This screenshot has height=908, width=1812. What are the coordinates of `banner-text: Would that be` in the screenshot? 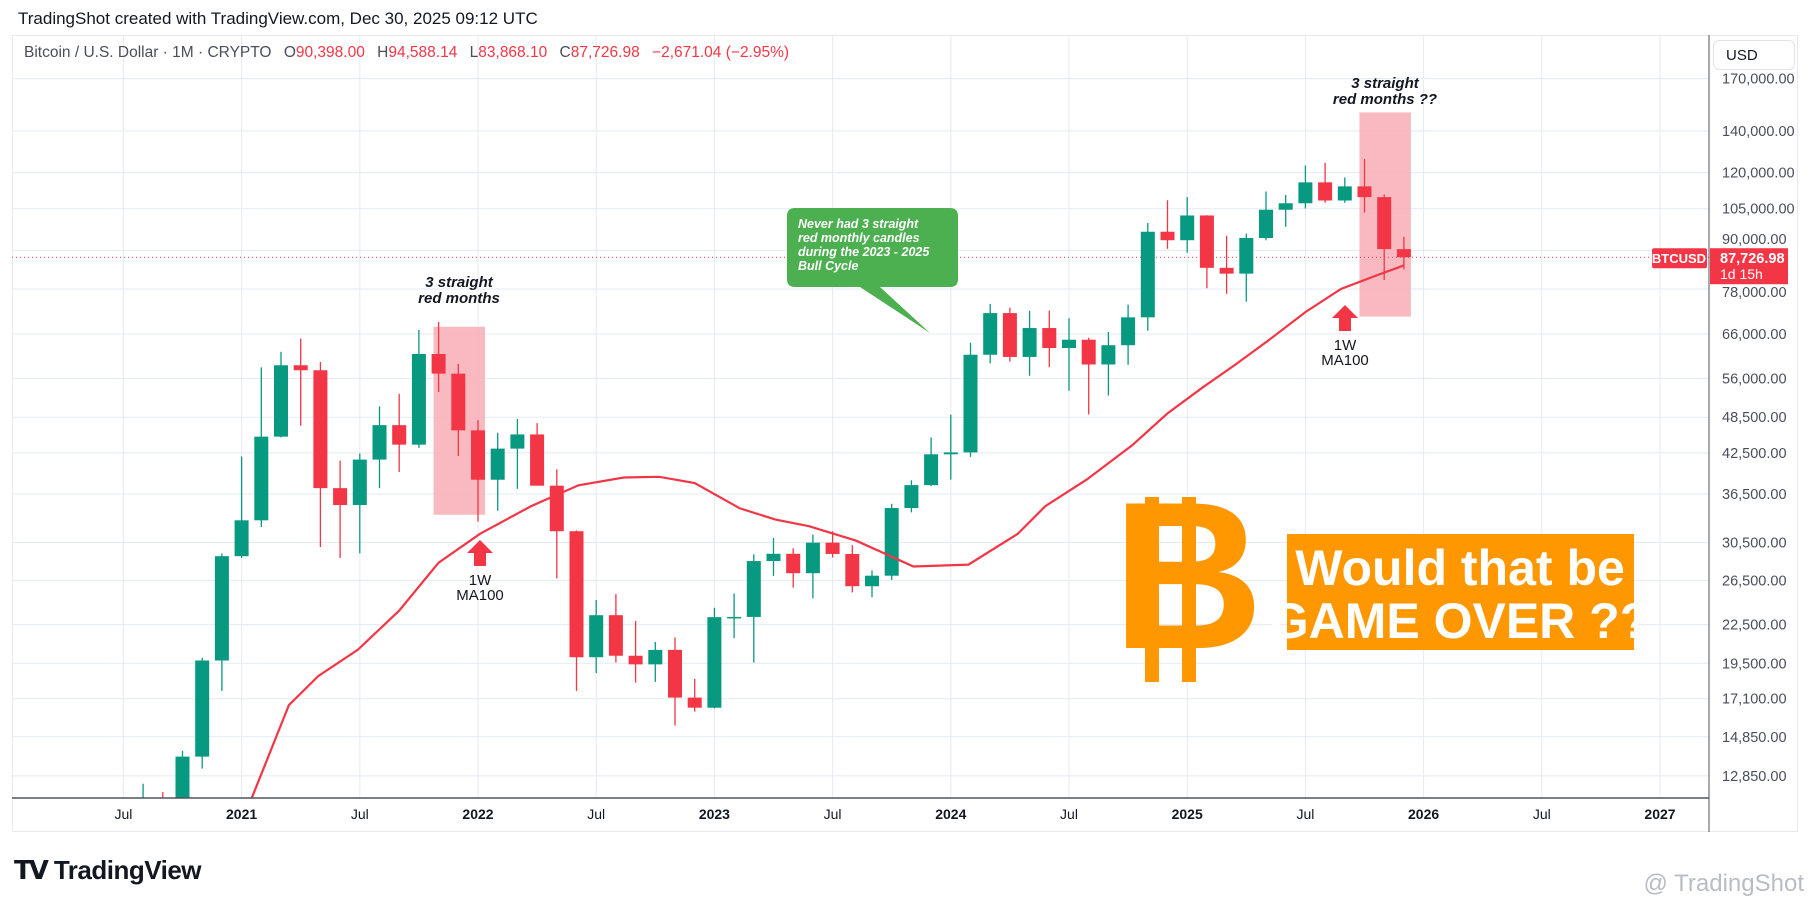 It's located at (1460, 568).